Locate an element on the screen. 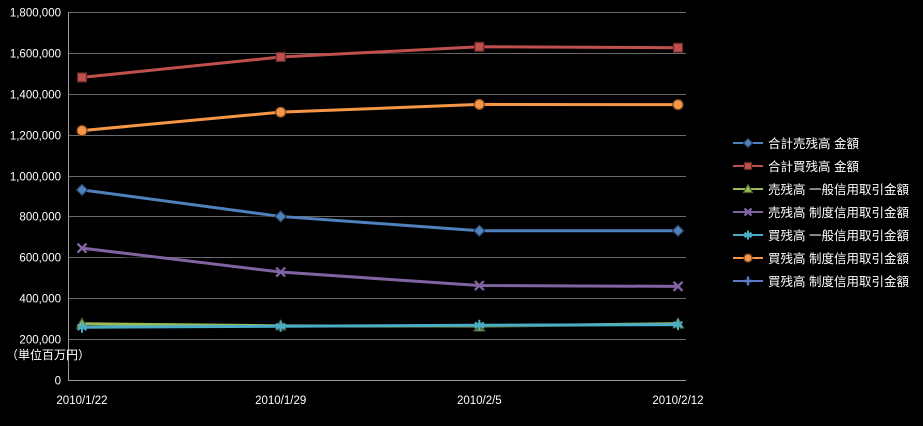 The width and height of the screenshot is (923, 426). legend-marker-asterisk-icon is located at coordinates (748, 234).